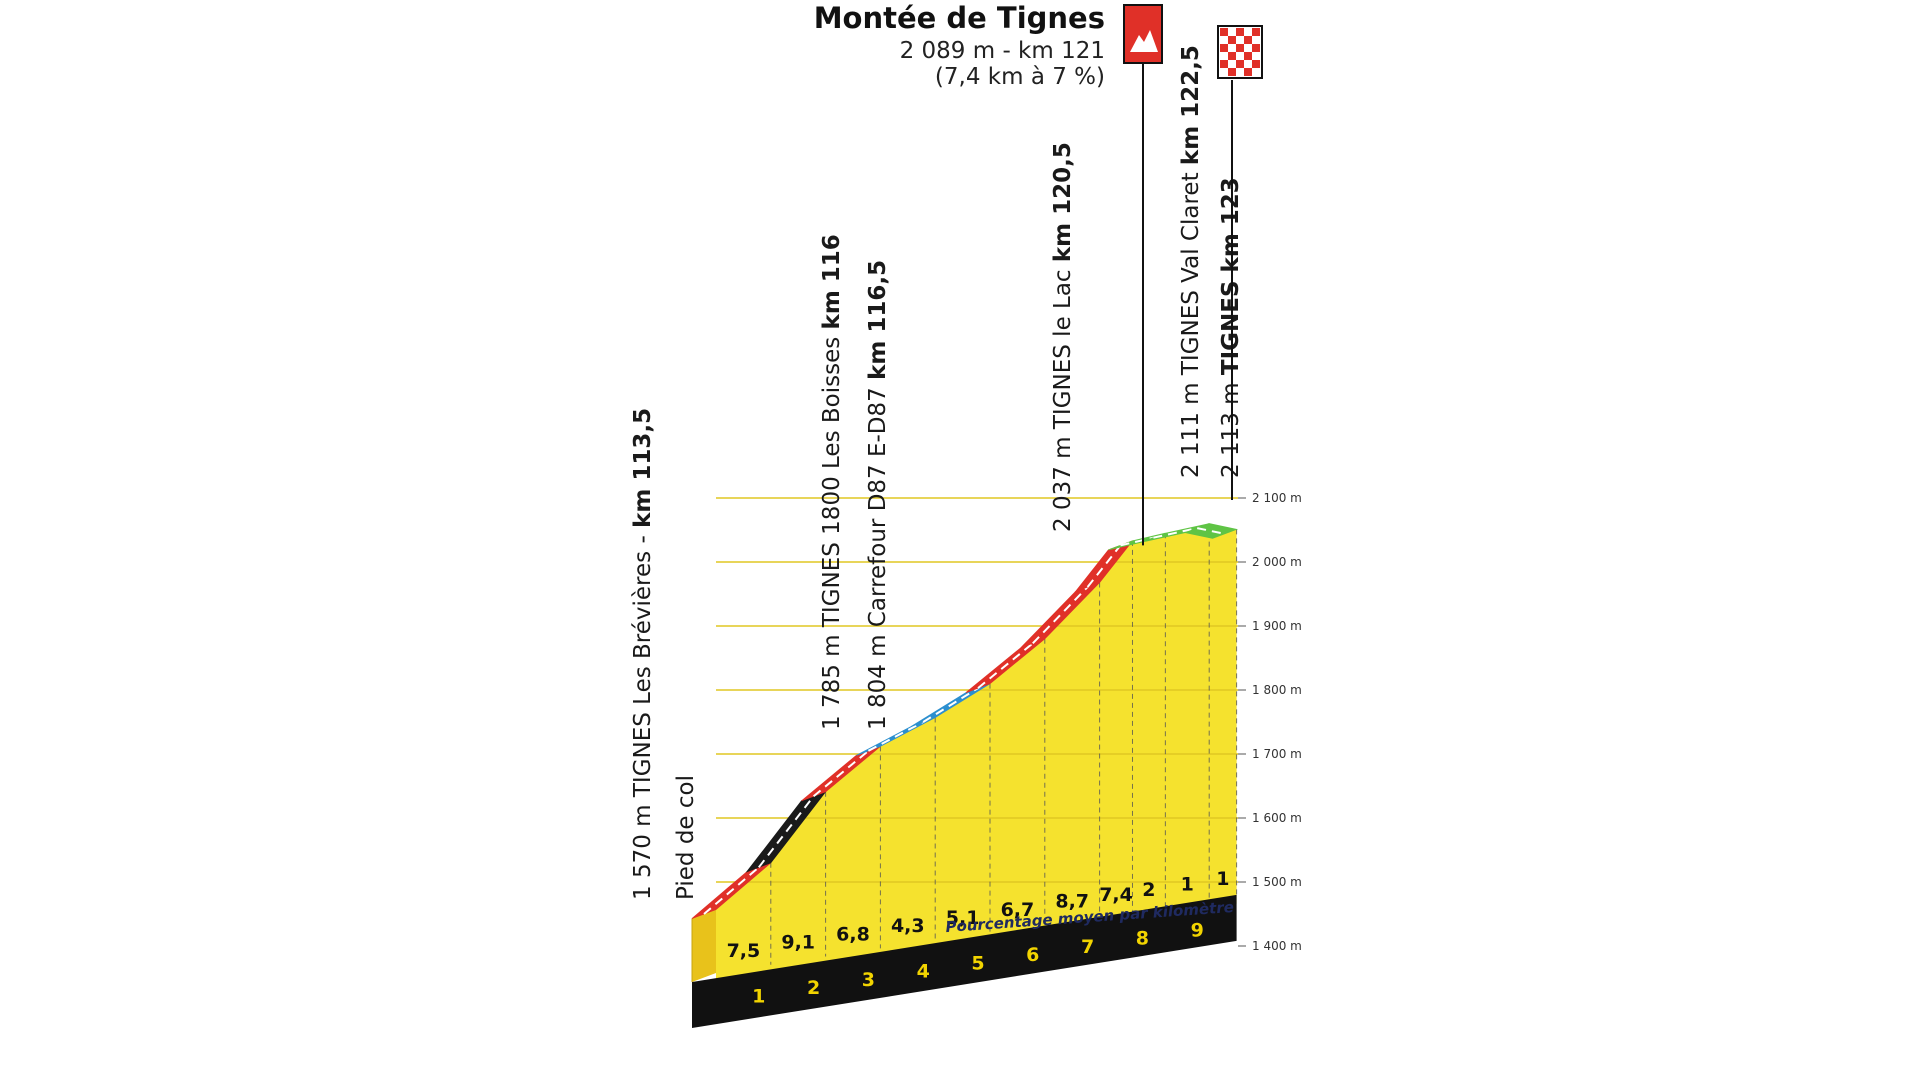 The width and height of the screenshot is (1920, 1080). Describe the element at coordinates (1063, 202) in the screenshot. I see `waypoint-km-text: km 120,5` at that location.